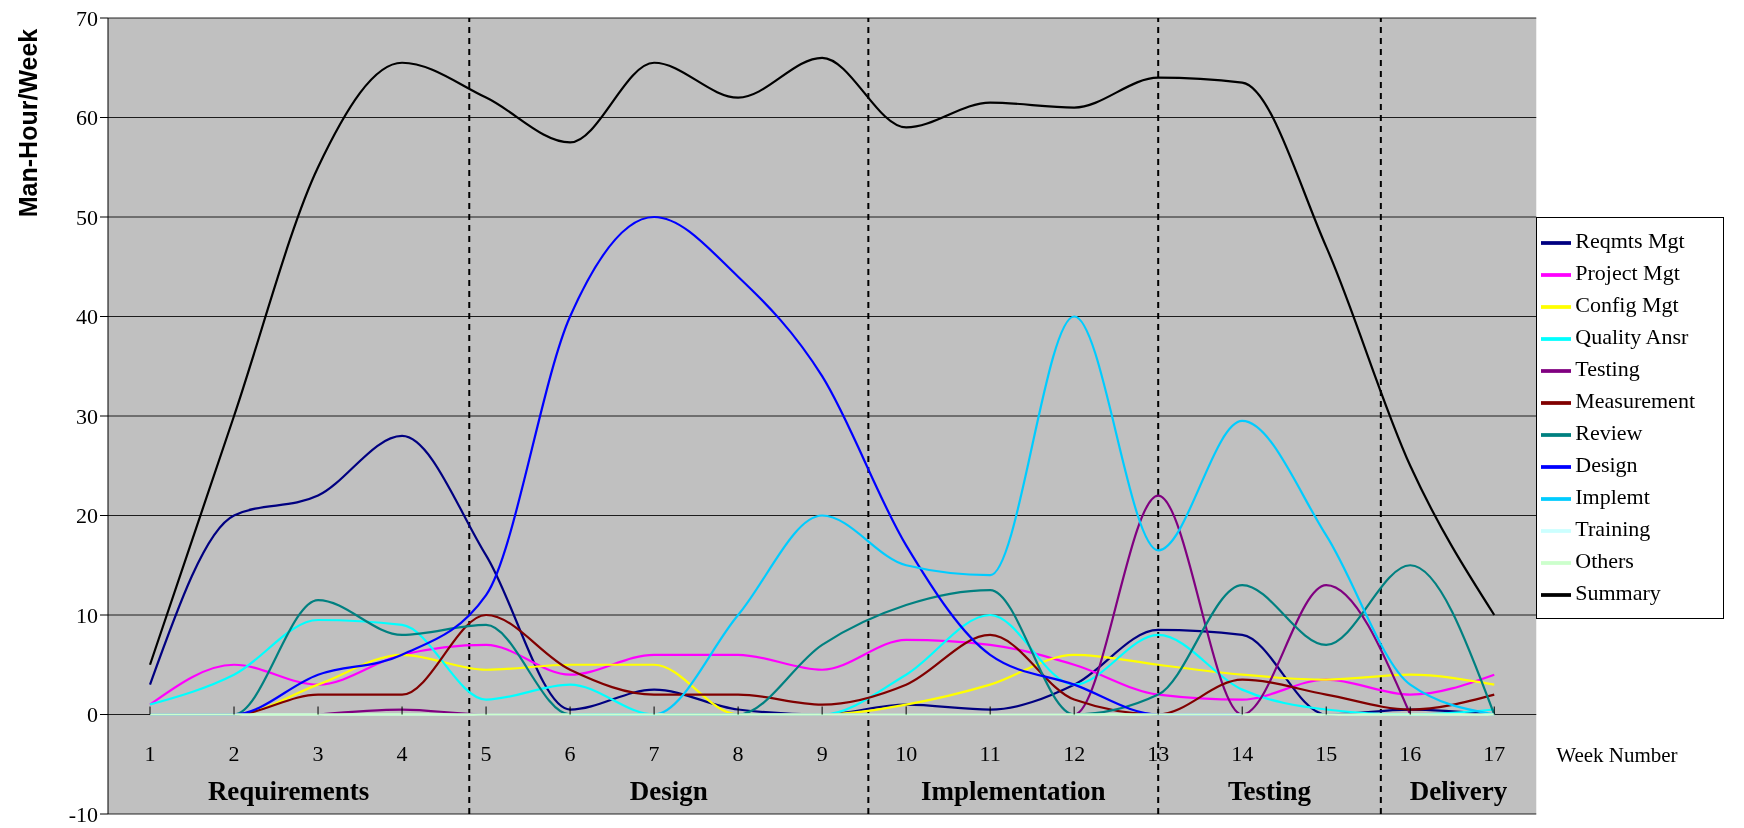  Describe the element at coordinates (1270, 791) in the screenshot. I see `annotation: Testing` at that location.